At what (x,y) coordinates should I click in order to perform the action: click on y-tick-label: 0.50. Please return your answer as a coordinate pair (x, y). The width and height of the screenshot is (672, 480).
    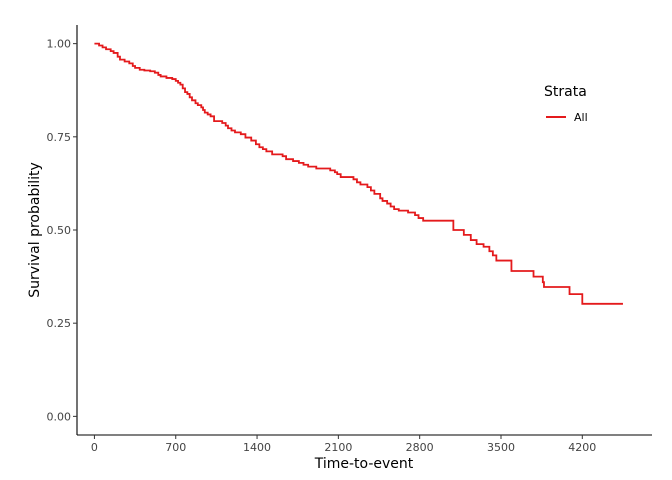
    Looking at the image, I should click on (59, 230).